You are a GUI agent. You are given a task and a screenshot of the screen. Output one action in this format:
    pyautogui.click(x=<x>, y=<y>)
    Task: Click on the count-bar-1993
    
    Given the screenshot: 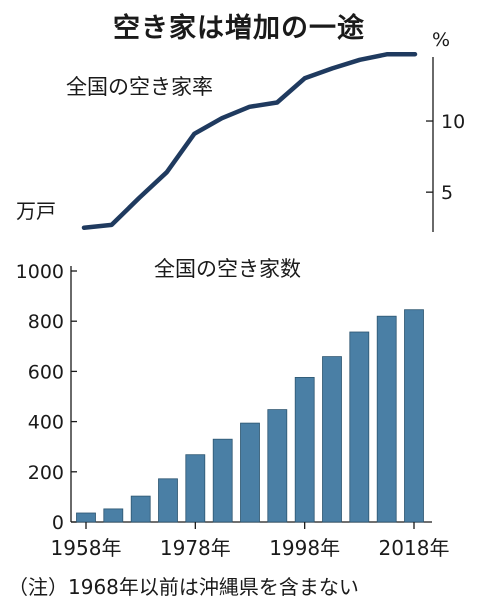 What is the action you would take?
    pyautogui.click(x=277, y=466)
    